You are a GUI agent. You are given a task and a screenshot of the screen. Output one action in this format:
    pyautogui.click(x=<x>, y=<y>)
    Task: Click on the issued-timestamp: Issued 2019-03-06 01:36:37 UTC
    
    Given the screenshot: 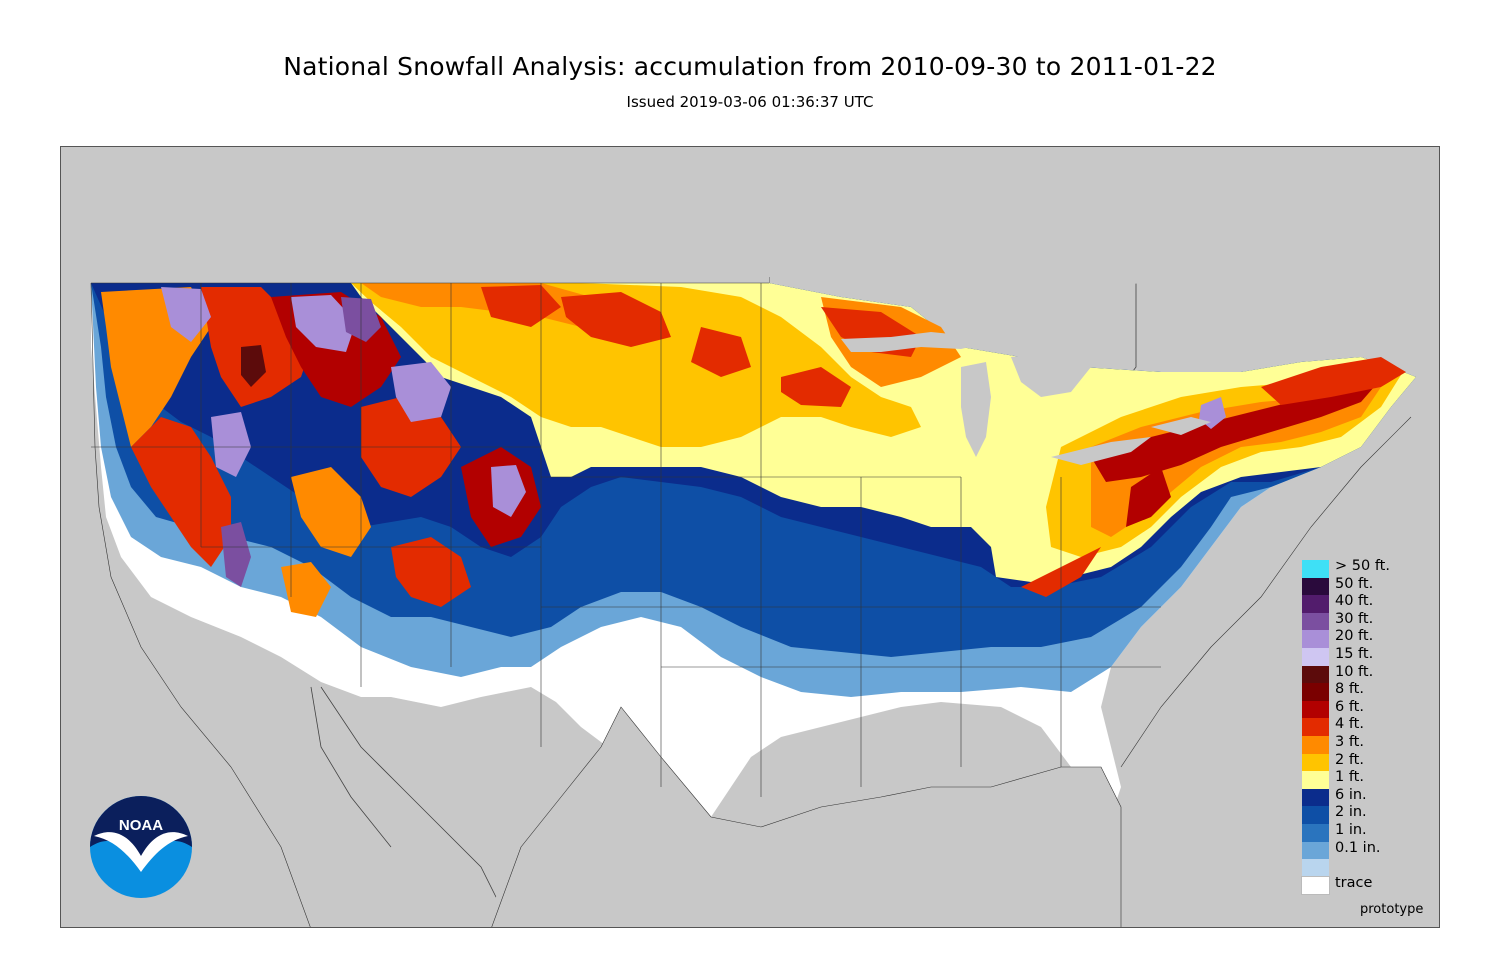 What is the action you would take?
    pyautogui.click(x=750, y=102)
    